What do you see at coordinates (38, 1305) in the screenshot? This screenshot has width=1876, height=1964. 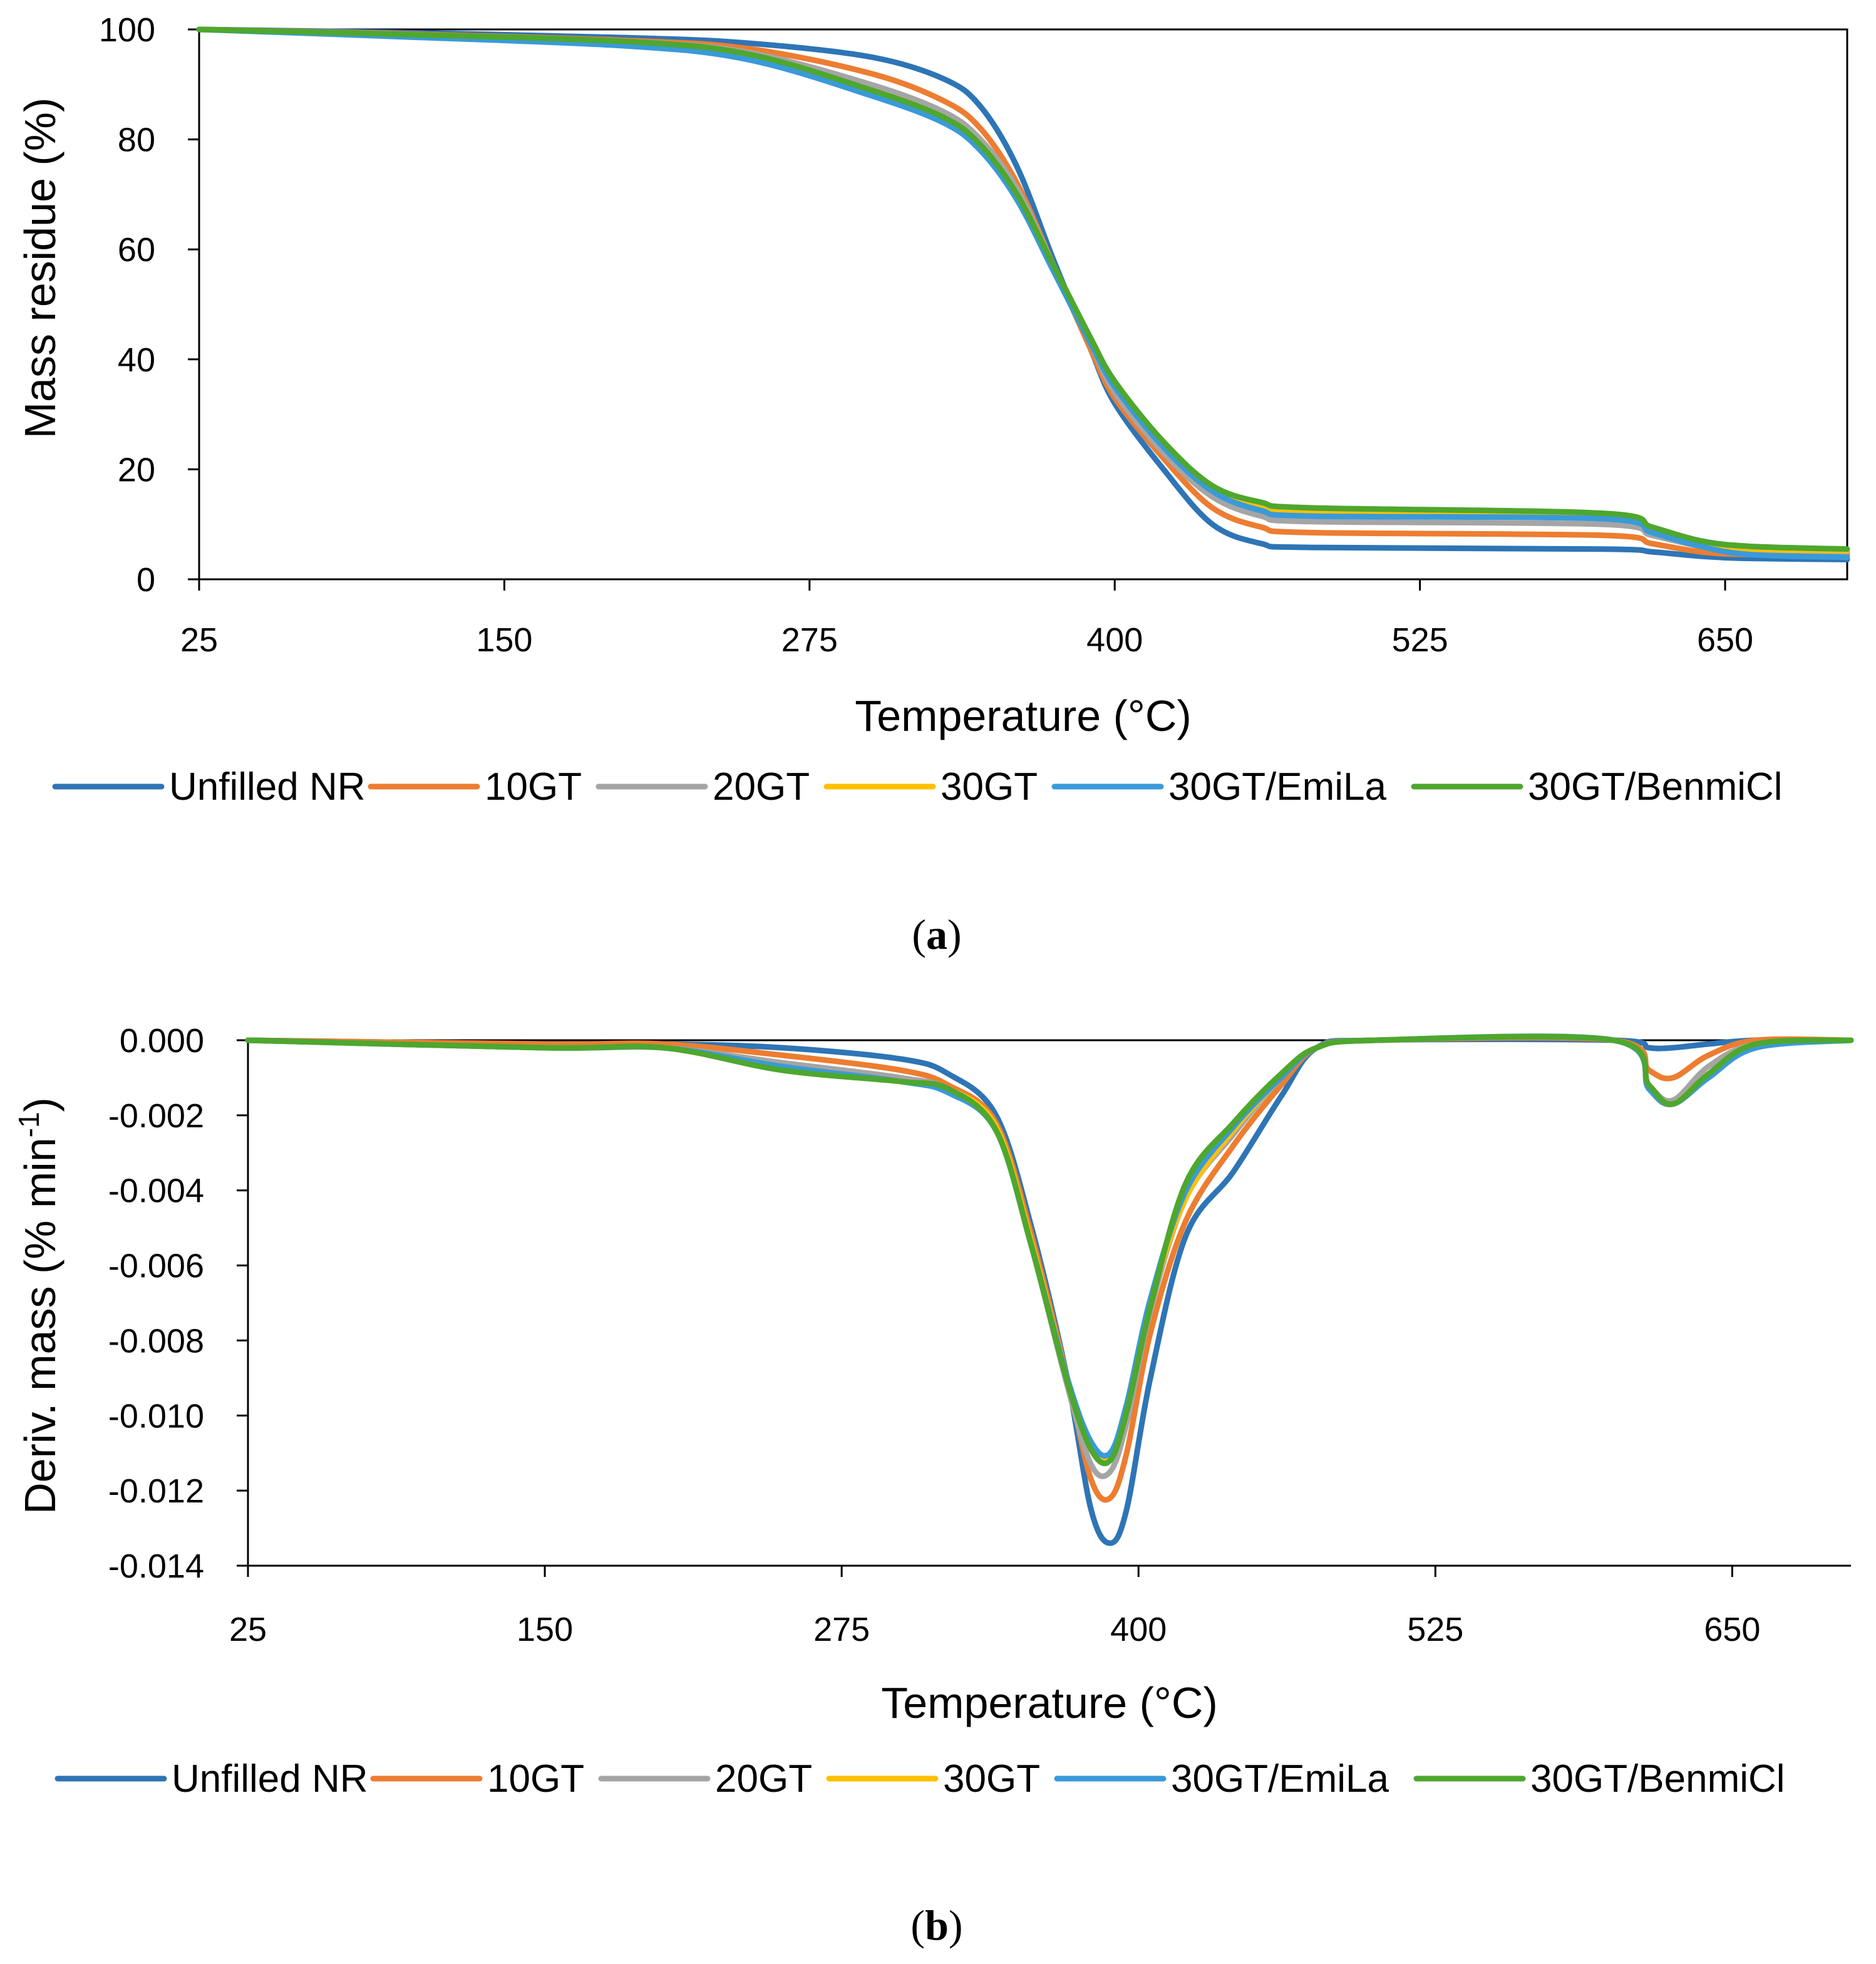 I see `y-axis-title-b: Deriv. mass (% min-1)` at bounding box center [38, 1305].